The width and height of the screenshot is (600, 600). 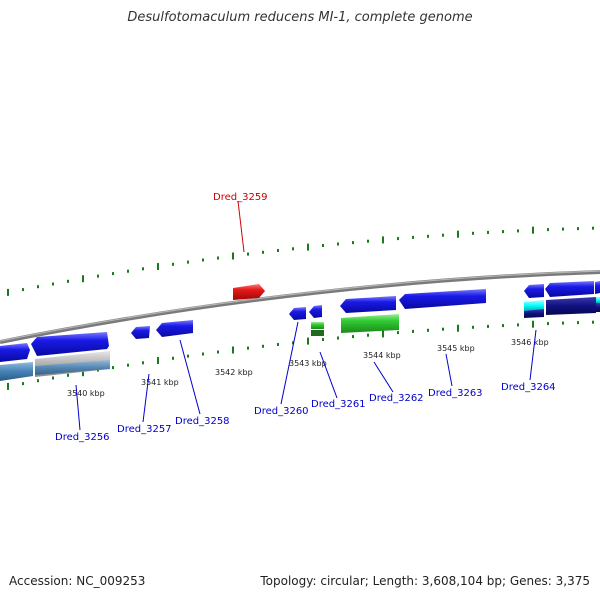 I want to click on kbp-label: 3544 kbp, so click(x=382, y=355).